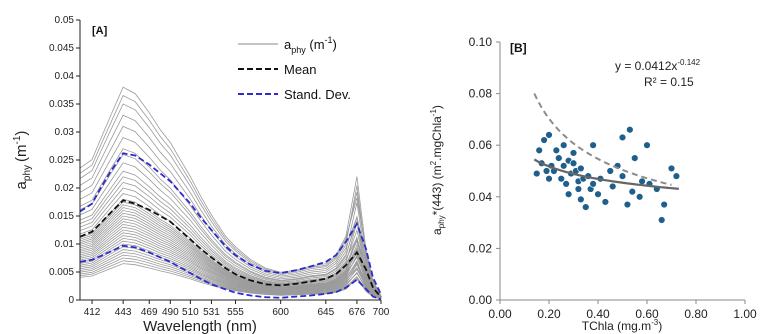 This screenshot has width=763, height=334. Describe the element at coordinates (310, 45) in the screenshot. I see `legend-label: aphy (m-1)` at that location.